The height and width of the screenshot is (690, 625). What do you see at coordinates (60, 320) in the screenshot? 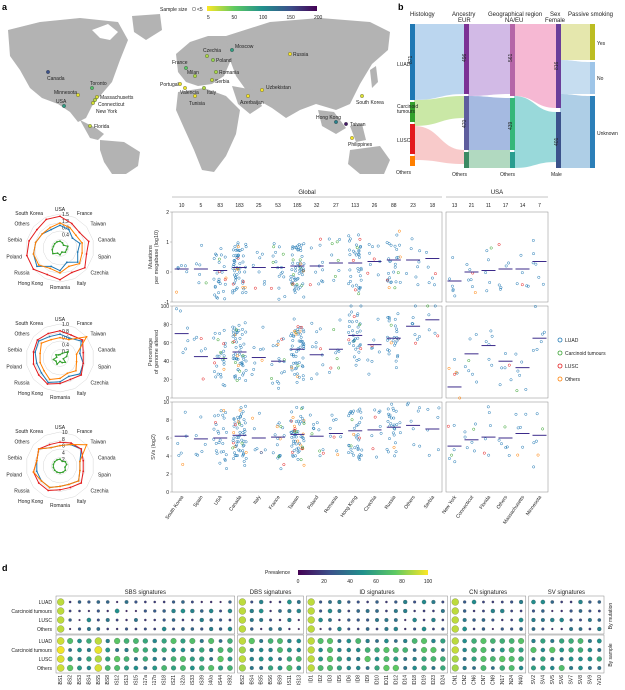
I see `radar-axis-label: USA` at bounding box center [60, 320].